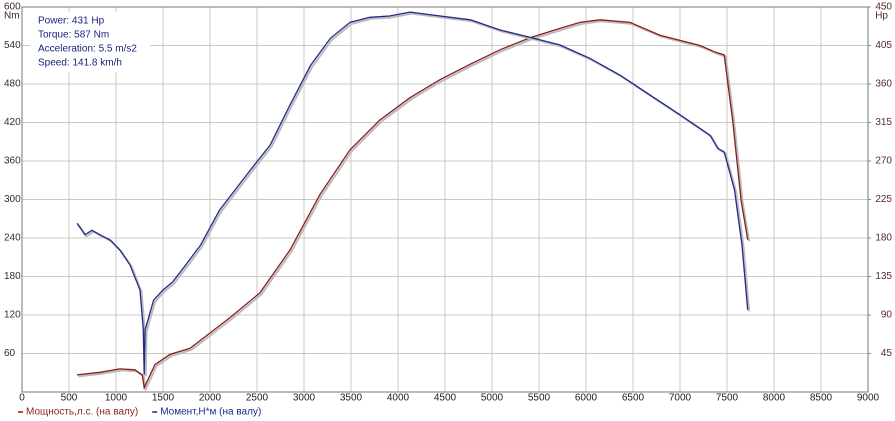 The width and height of the screenshot is (895, 421). Describe the element at coordinates (163, 398) in the screenshot. I see `x-tick-label: 1500` at that location.